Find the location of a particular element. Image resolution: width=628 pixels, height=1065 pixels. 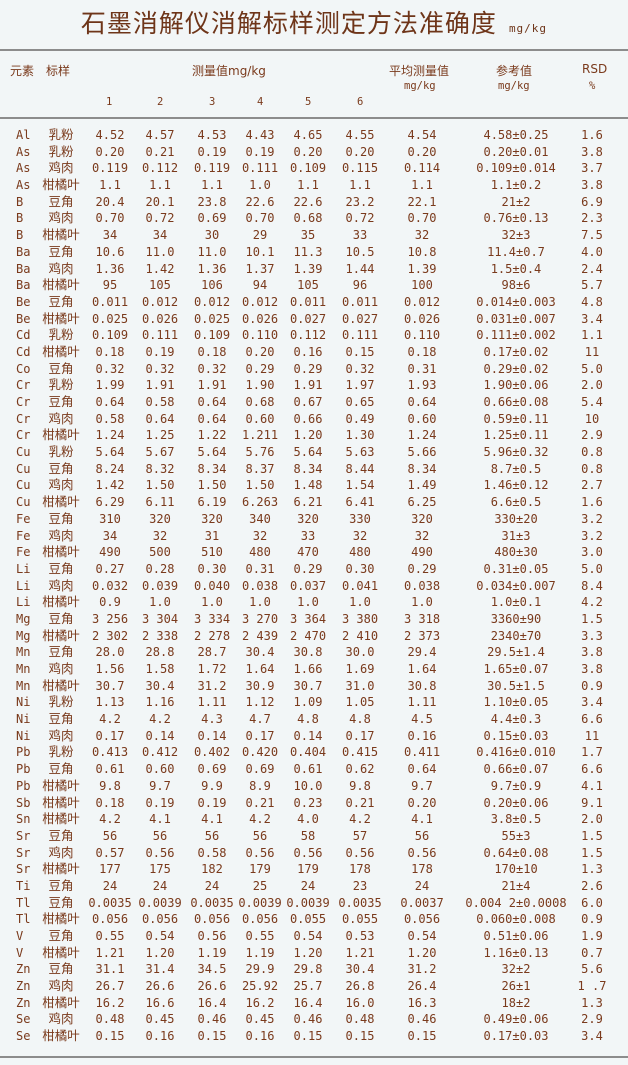

cell-rep-5: 0.68 is located at coordinates (308, 218).